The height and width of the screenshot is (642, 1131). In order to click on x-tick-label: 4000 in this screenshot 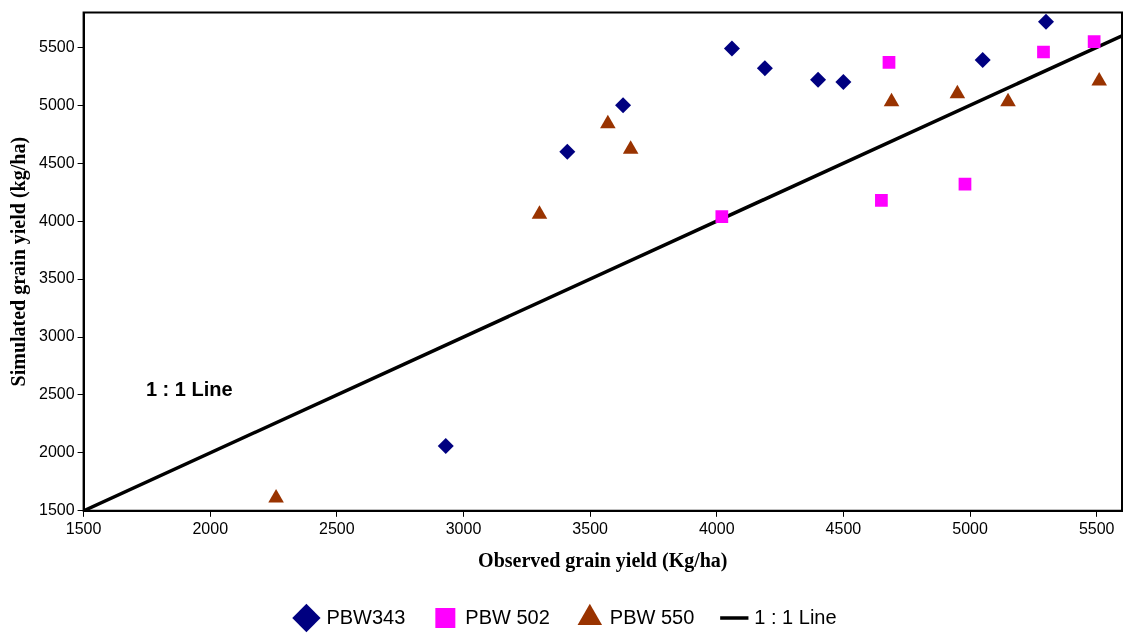, I will do `click(716, 528)`.